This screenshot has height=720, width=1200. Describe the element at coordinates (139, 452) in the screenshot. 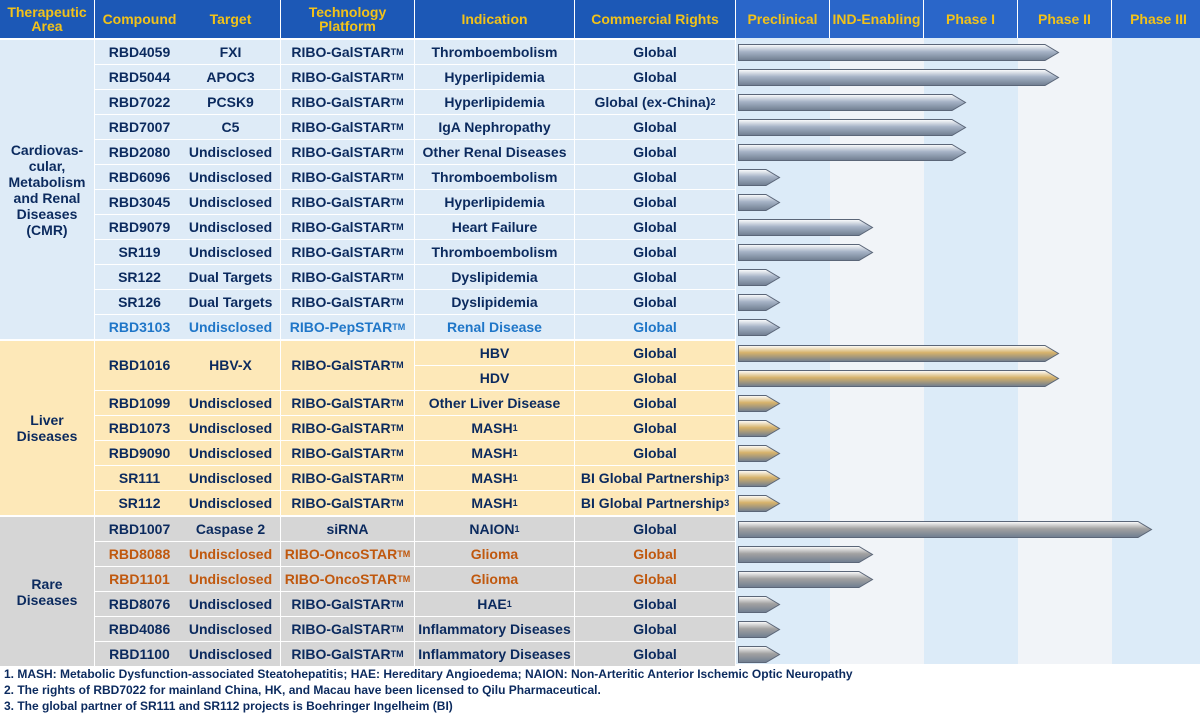

I see `compound-name: RBD9090` at that location.